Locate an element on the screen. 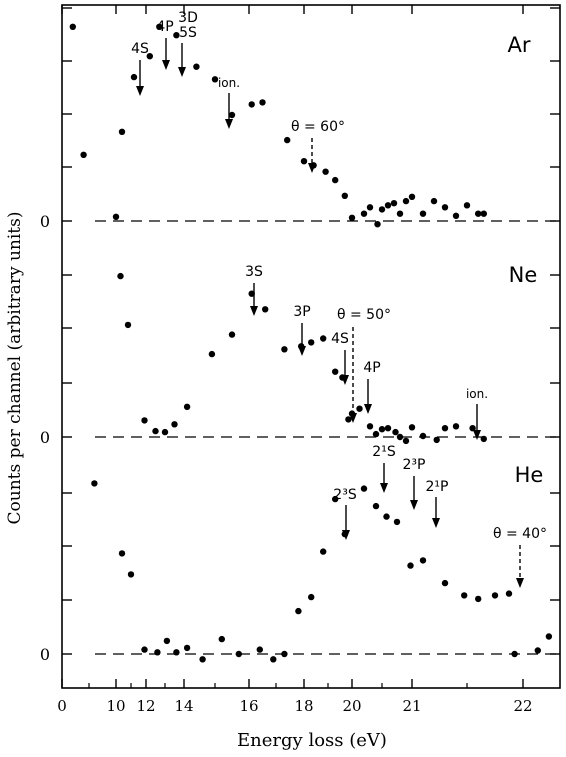 This screenshot has width=566, height=757. theta-label: θ = 50° is located at coordinates (364, 315).